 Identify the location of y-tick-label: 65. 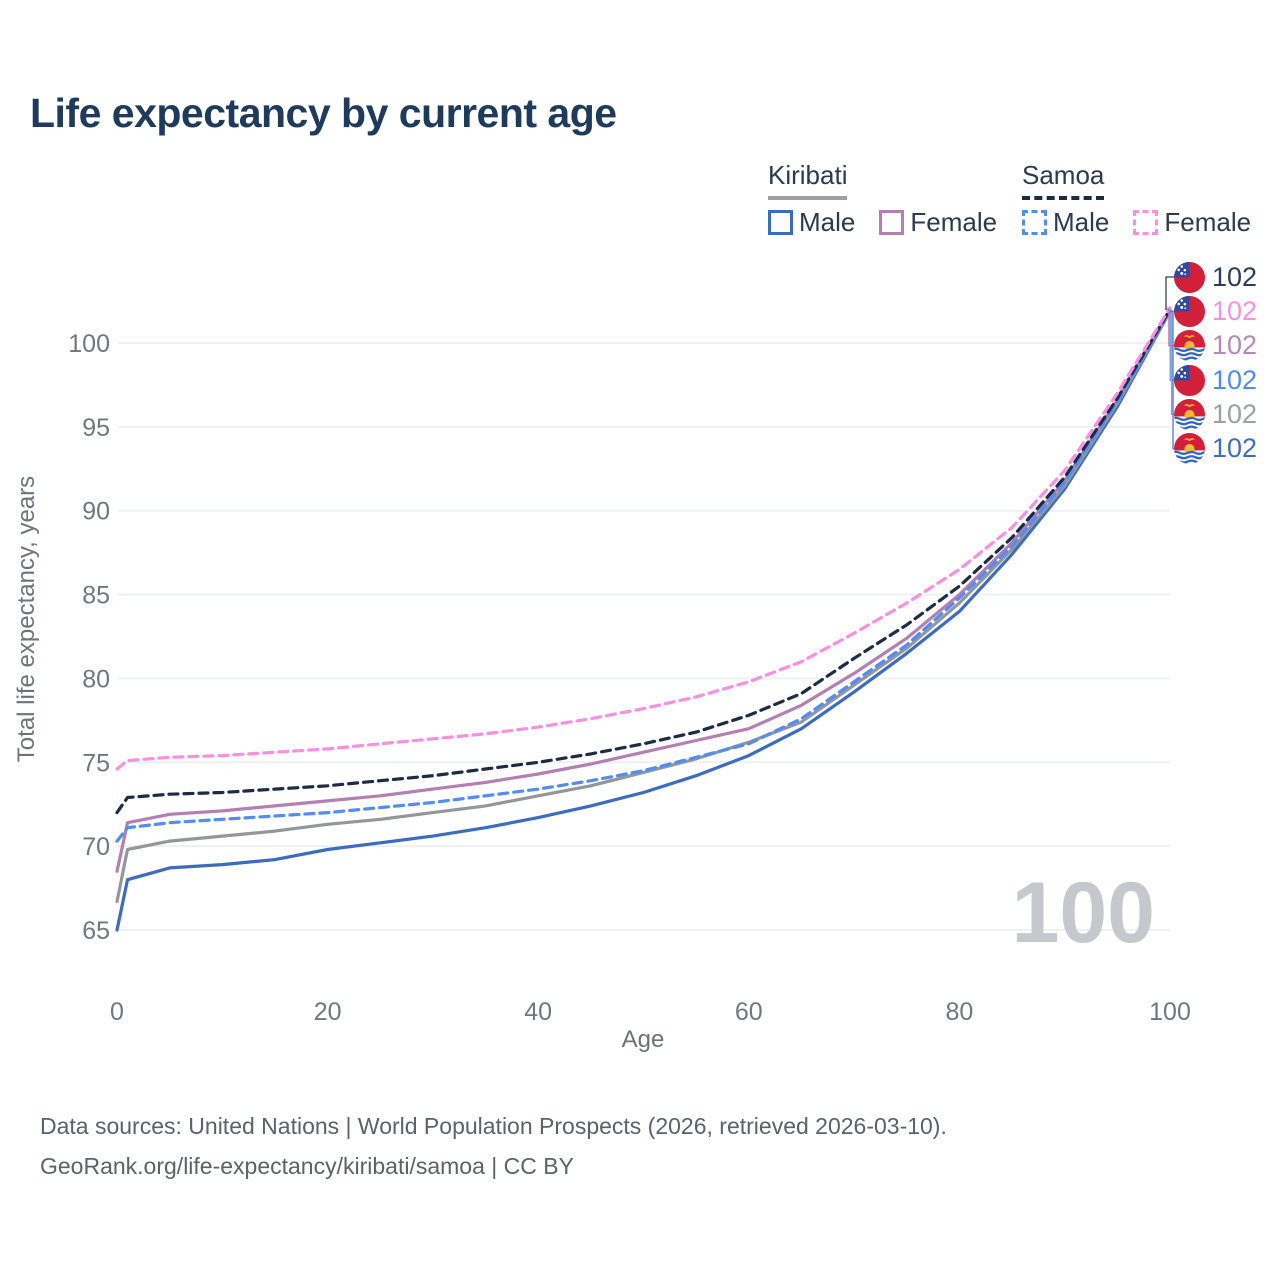
(96, 931).